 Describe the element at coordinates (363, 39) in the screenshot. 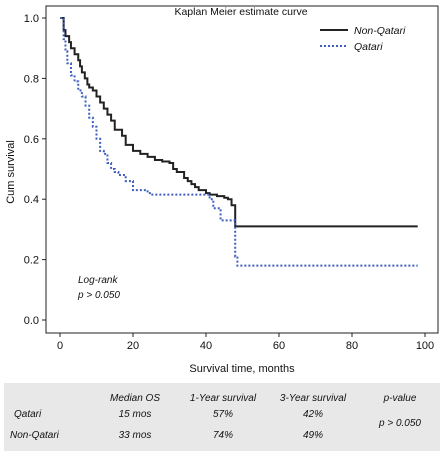

I see `legend: Non-Qatari Qatari` at that location.